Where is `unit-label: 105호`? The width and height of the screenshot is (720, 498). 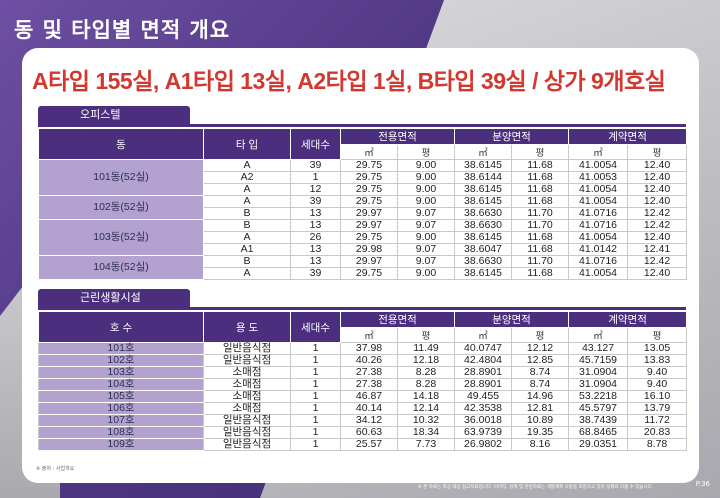
unit-label: 105호 is located at coordinates (121, 396).